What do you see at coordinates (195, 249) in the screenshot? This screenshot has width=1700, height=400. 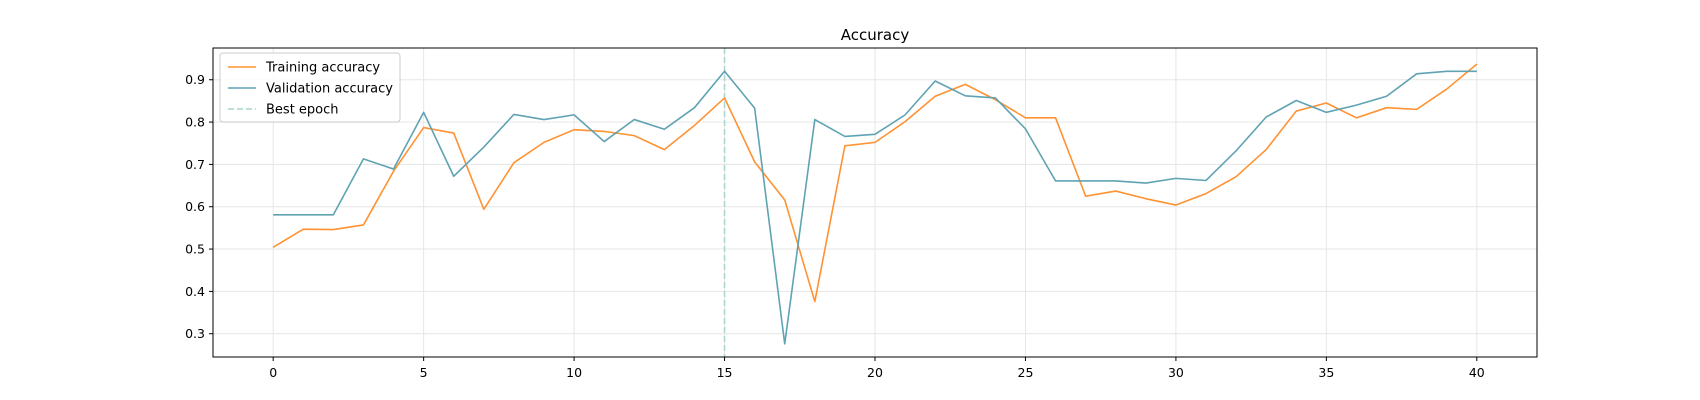 I see `y-tick-label: 0.5` at bounding box center [195, 249].